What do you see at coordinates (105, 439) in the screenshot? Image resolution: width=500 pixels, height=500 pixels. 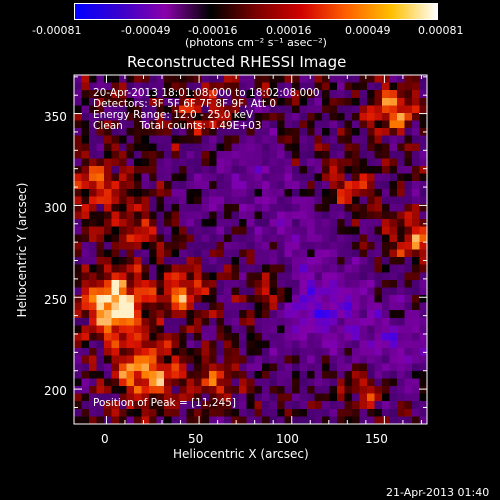 I see `x-tick-label: 0` at bounding box center [105, 439].